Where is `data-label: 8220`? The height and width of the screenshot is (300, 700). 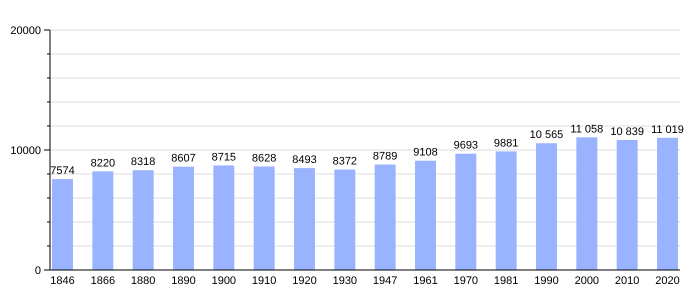 data-label: 8220 is located at coordinates (103, 163).